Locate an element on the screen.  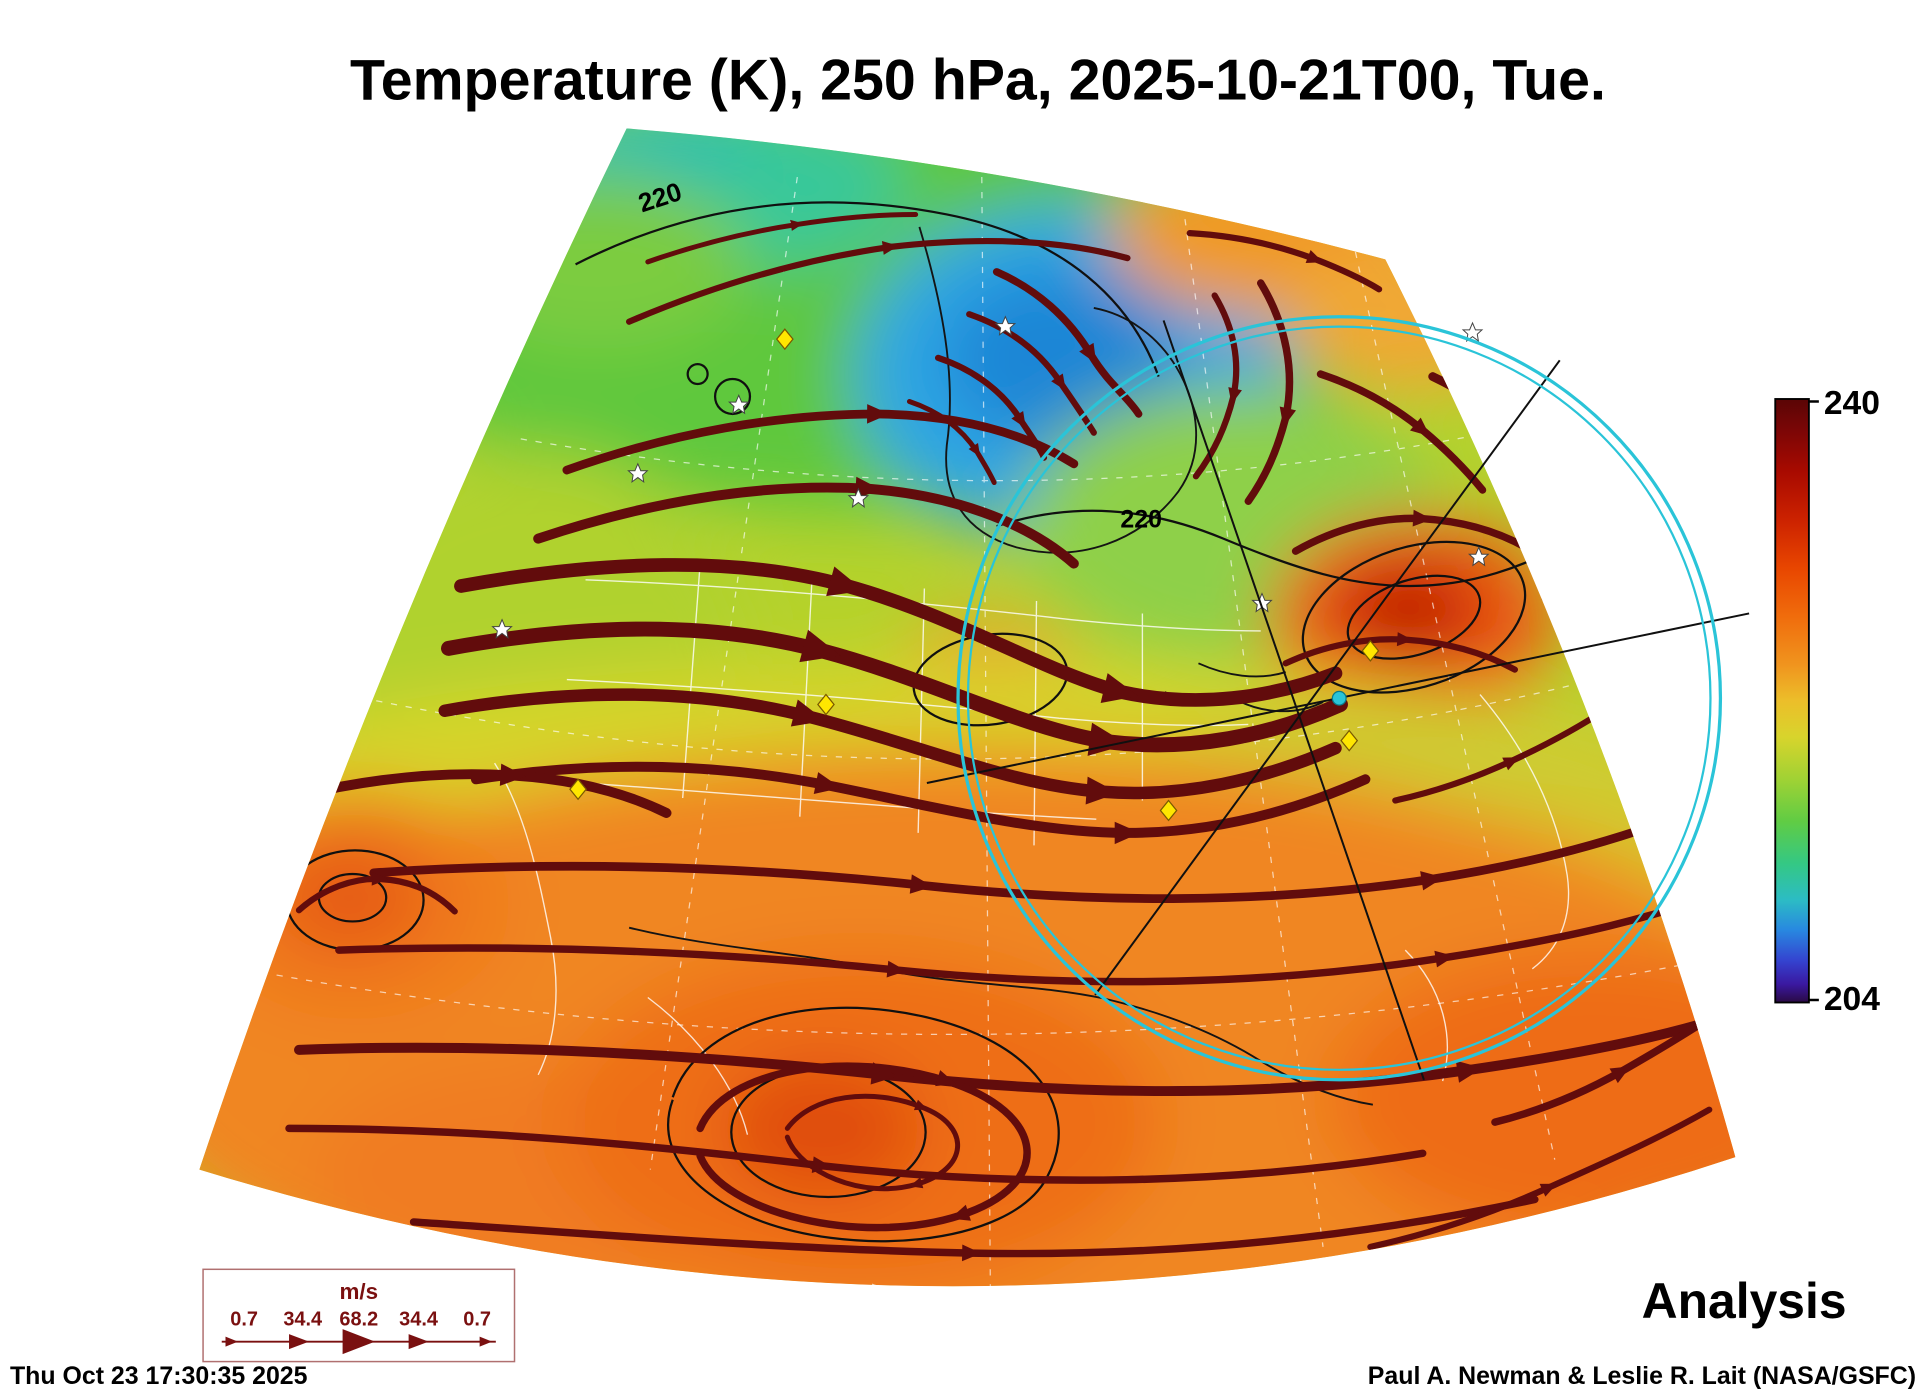
contour-label-220-b: 220 is located at coordinates (1141, 519).